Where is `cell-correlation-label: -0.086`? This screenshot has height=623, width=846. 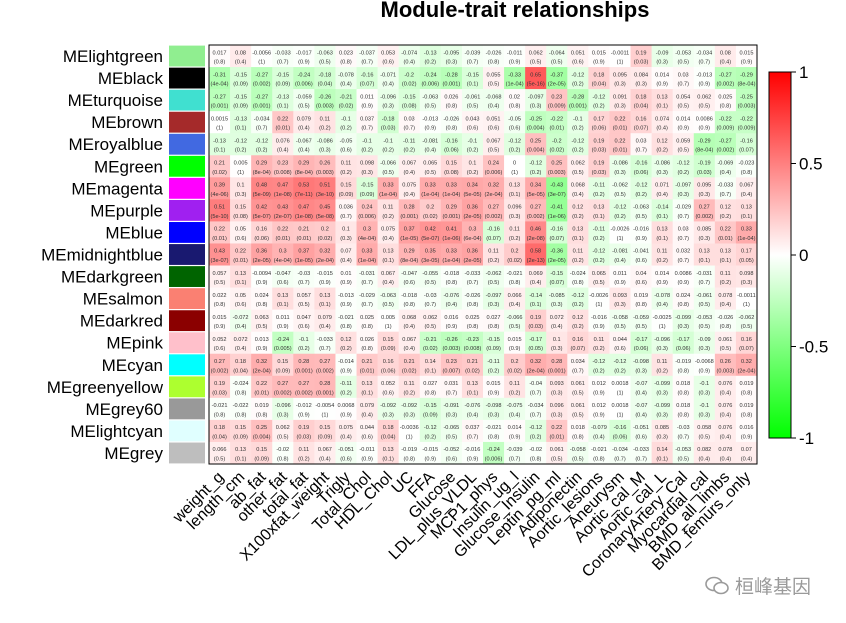
cell-correlation-label: -0.086 is located at coordinates (662, 164).